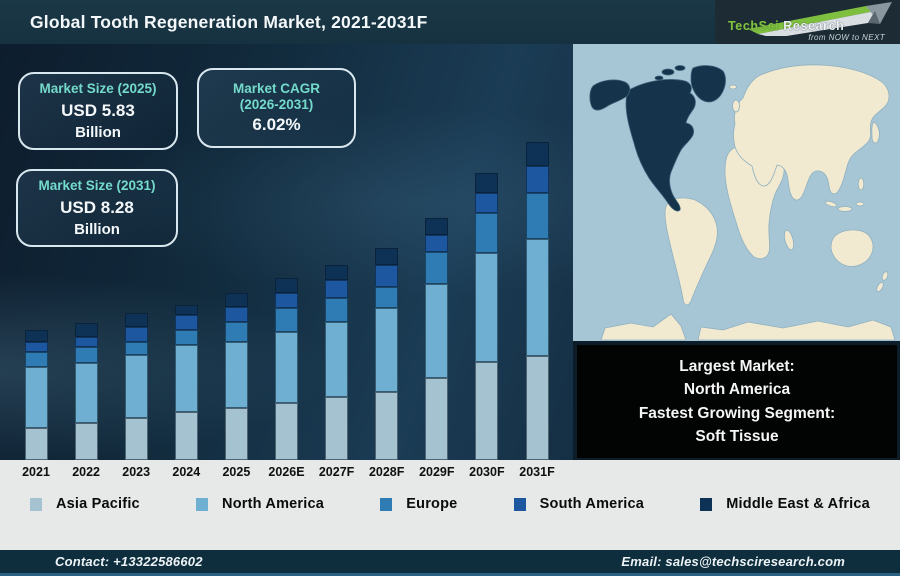  I want to click on logo-arrow-icon, so click(820, 19).